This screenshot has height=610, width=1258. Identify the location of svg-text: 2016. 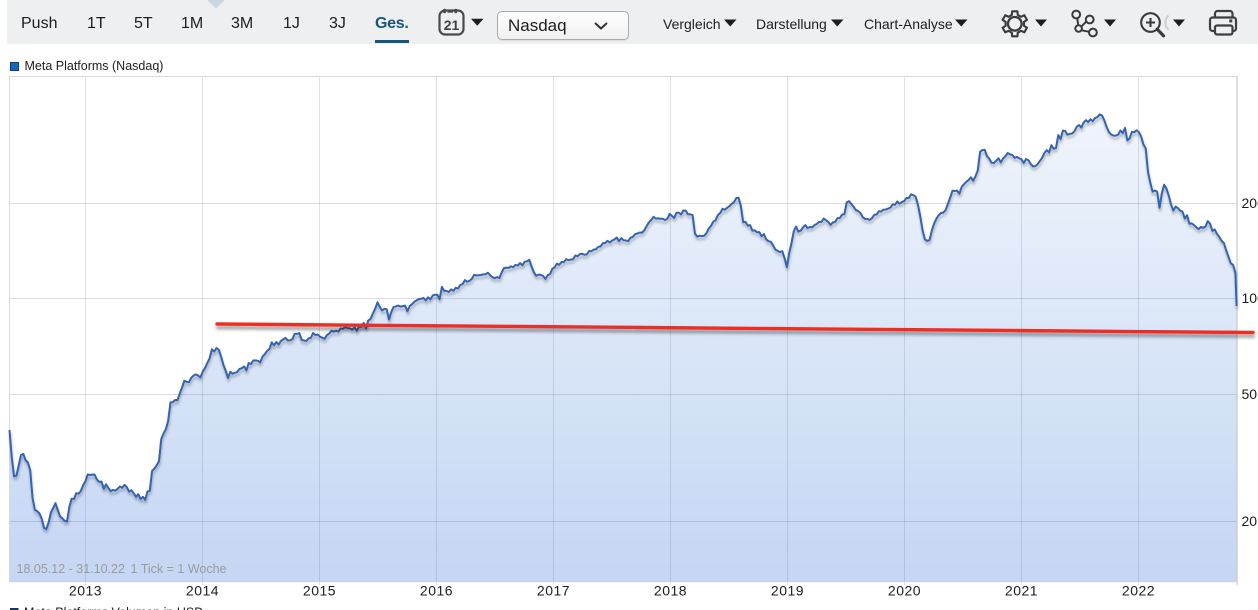
(436, 591).